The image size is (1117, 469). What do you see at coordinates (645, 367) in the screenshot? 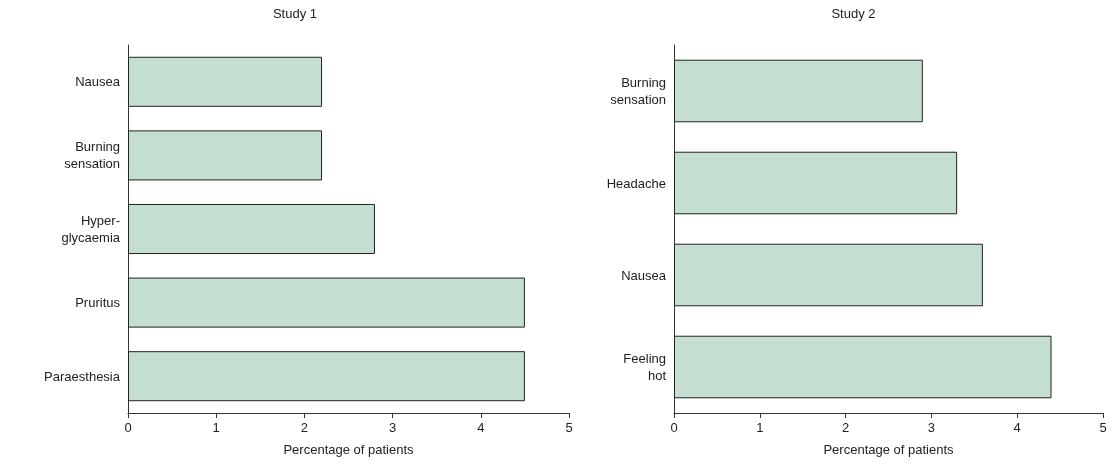
I see `y-tick-label: Feeling hot` at bounding box center [645, 367].